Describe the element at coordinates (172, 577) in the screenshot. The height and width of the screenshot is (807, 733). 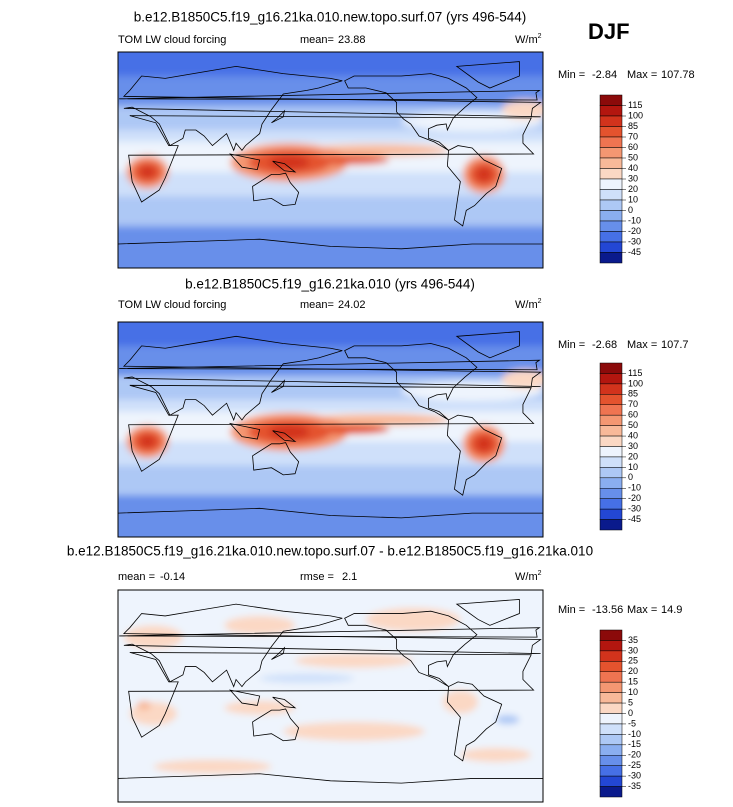
I see `mean-value: -0.14` at that location.